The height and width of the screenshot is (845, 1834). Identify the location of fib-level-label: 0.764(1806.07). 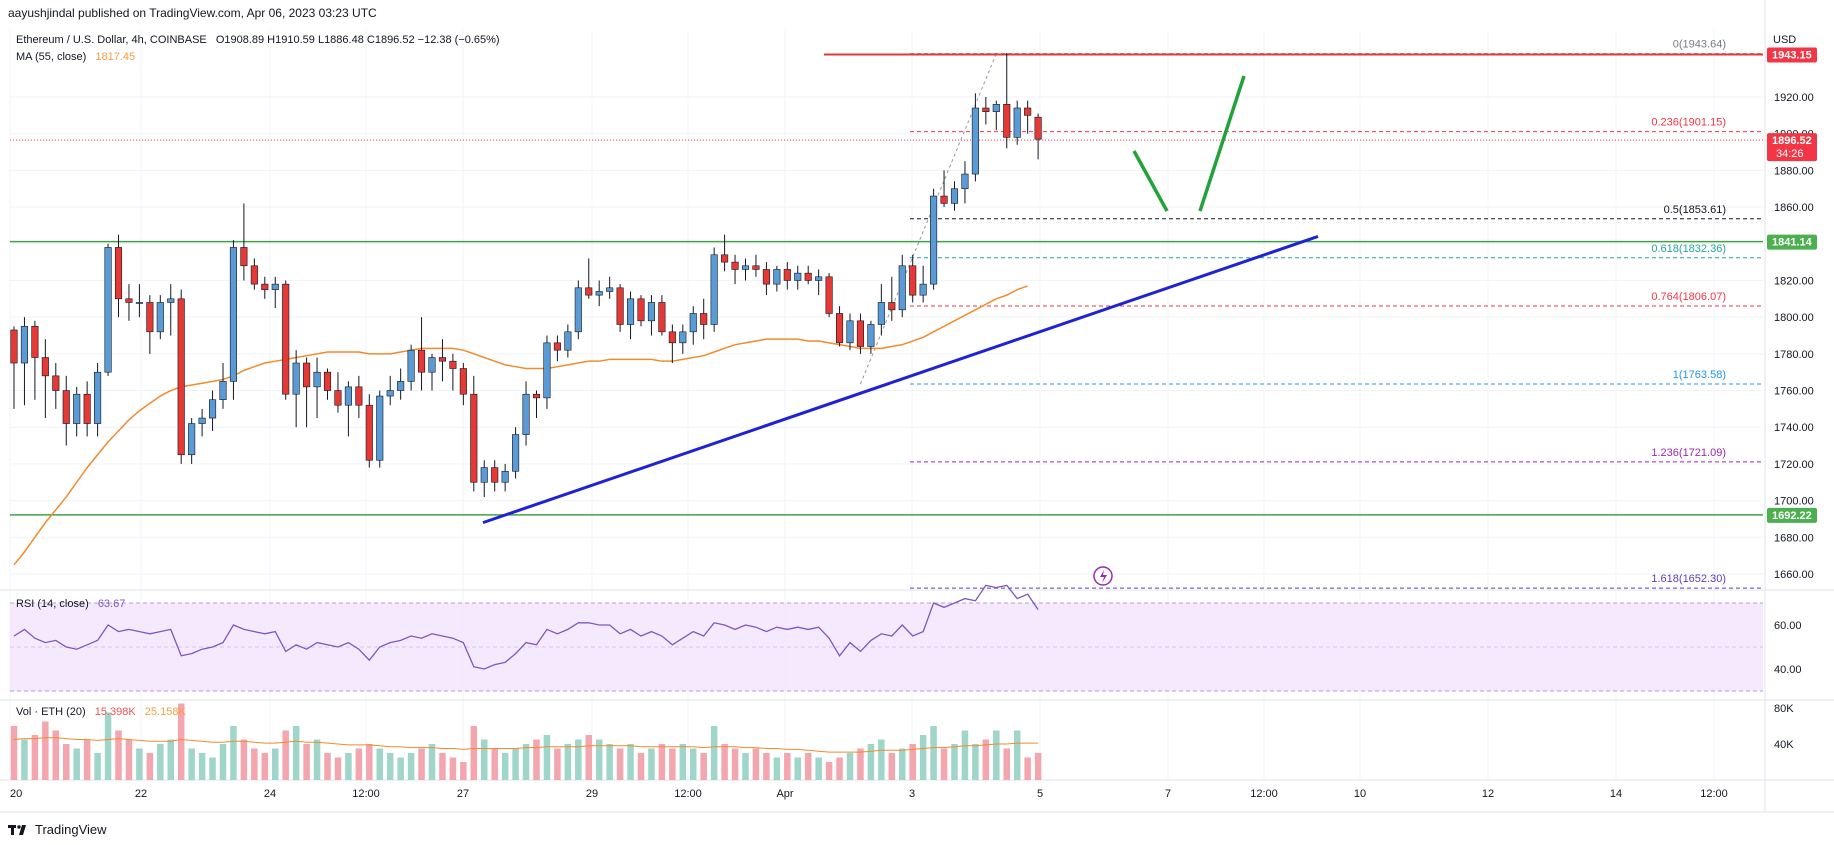
(1688, 297).